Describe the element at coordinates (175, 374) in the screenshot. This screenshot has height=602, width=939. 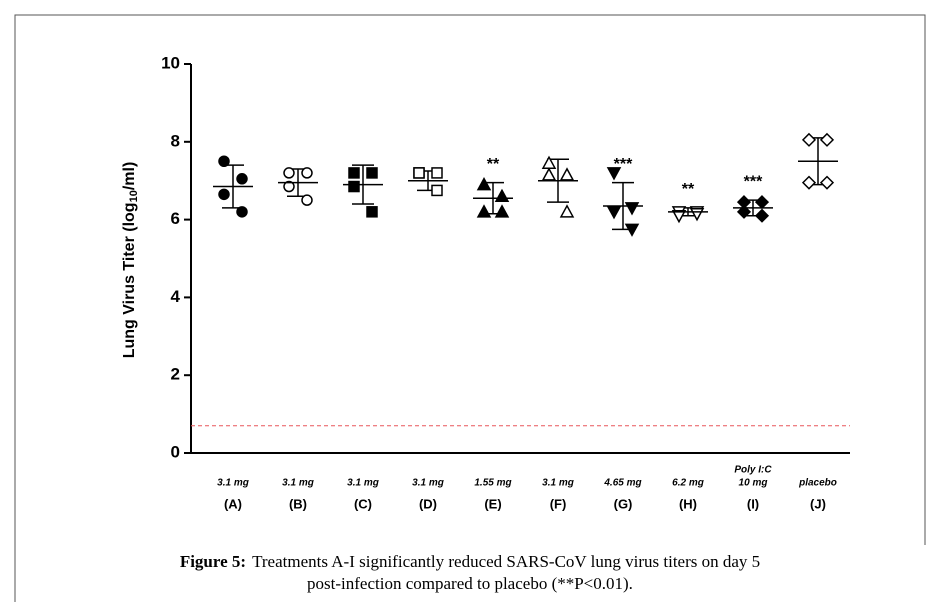
I see `y-tick-label: 2` at that location.